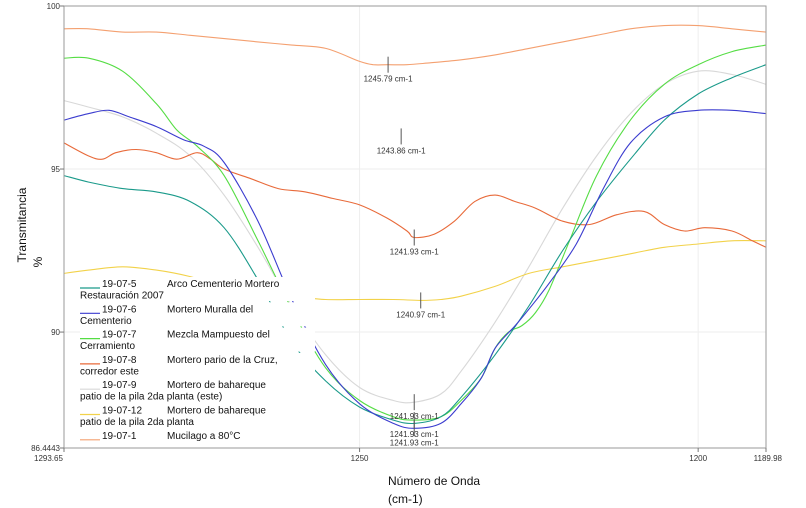  I want to click on x-axis-label: Número de Onda (cm-1), so click(443, 486).